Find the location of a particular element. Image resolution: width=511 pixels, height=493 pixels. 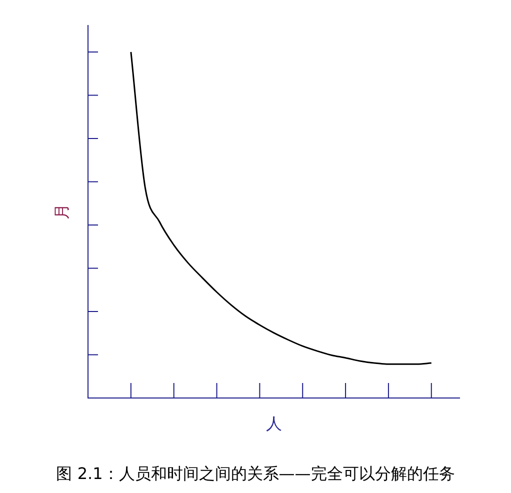

y-axis-title: 月 is located at coordinates (62, 212).